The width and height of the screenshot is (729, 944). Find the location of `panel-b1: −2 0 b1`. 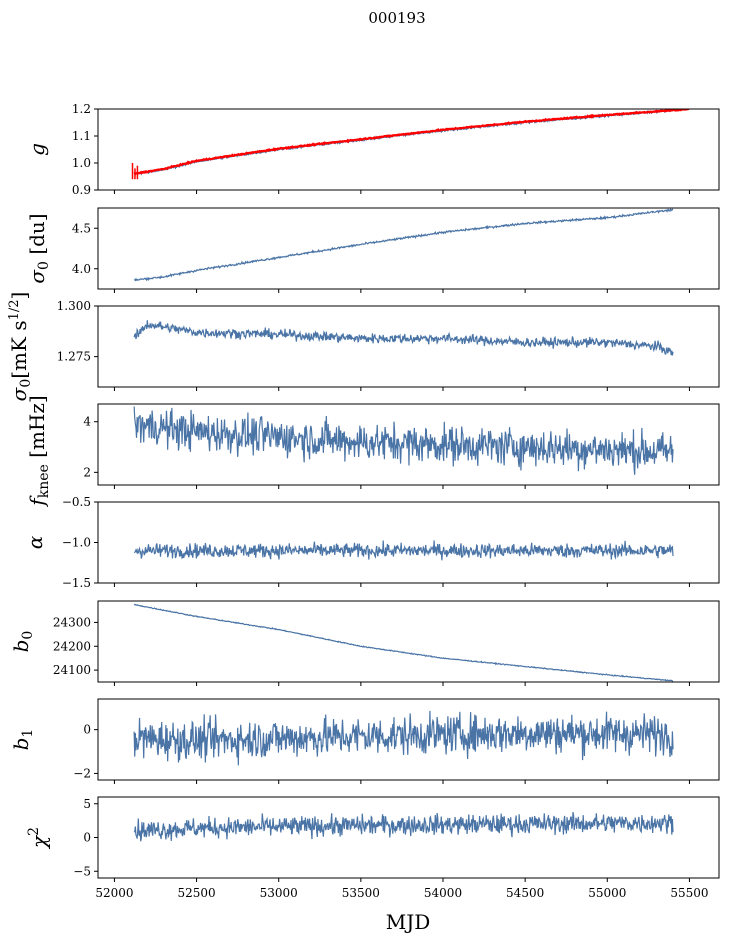

panel-b1: −2 0 b1 is located at coordinates (364, 741).